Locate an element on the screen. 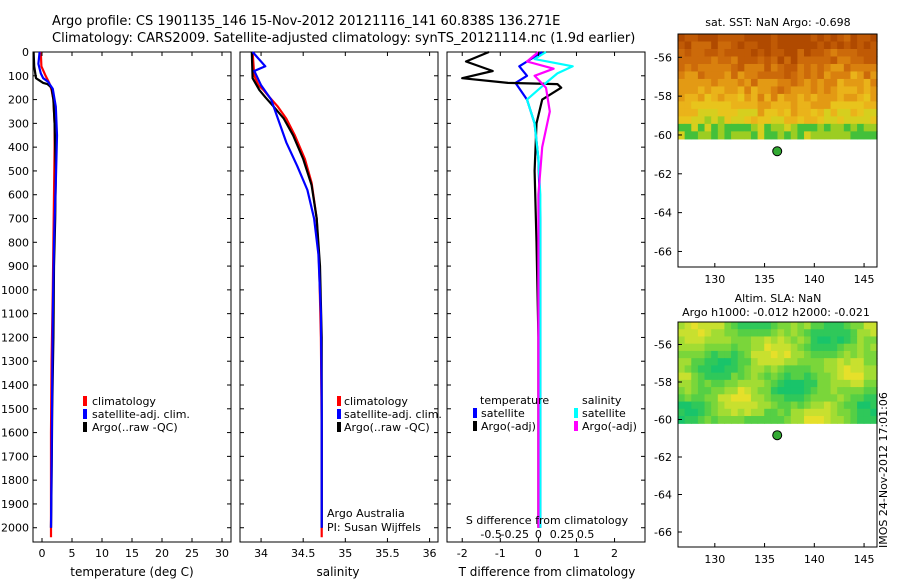  depth-tick-label: 1600 is located at coordinates (15, 433).